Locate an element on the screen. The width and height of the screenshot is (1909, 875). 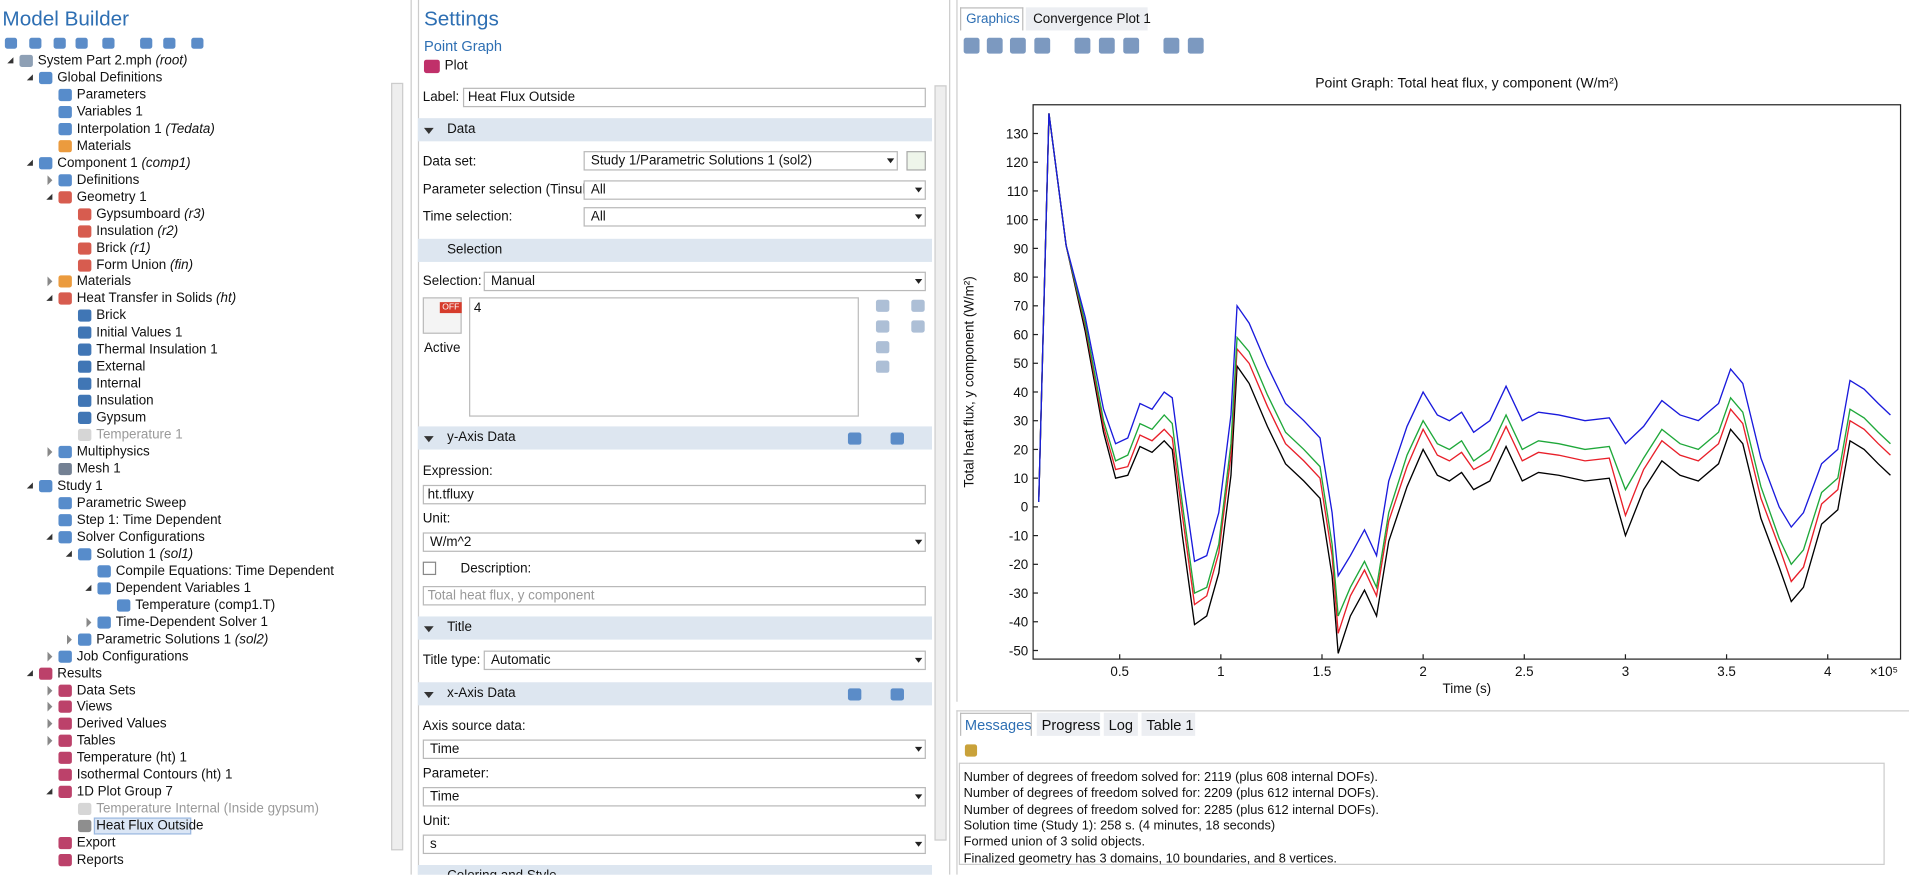
text-field is located at coordinates (674, 494).